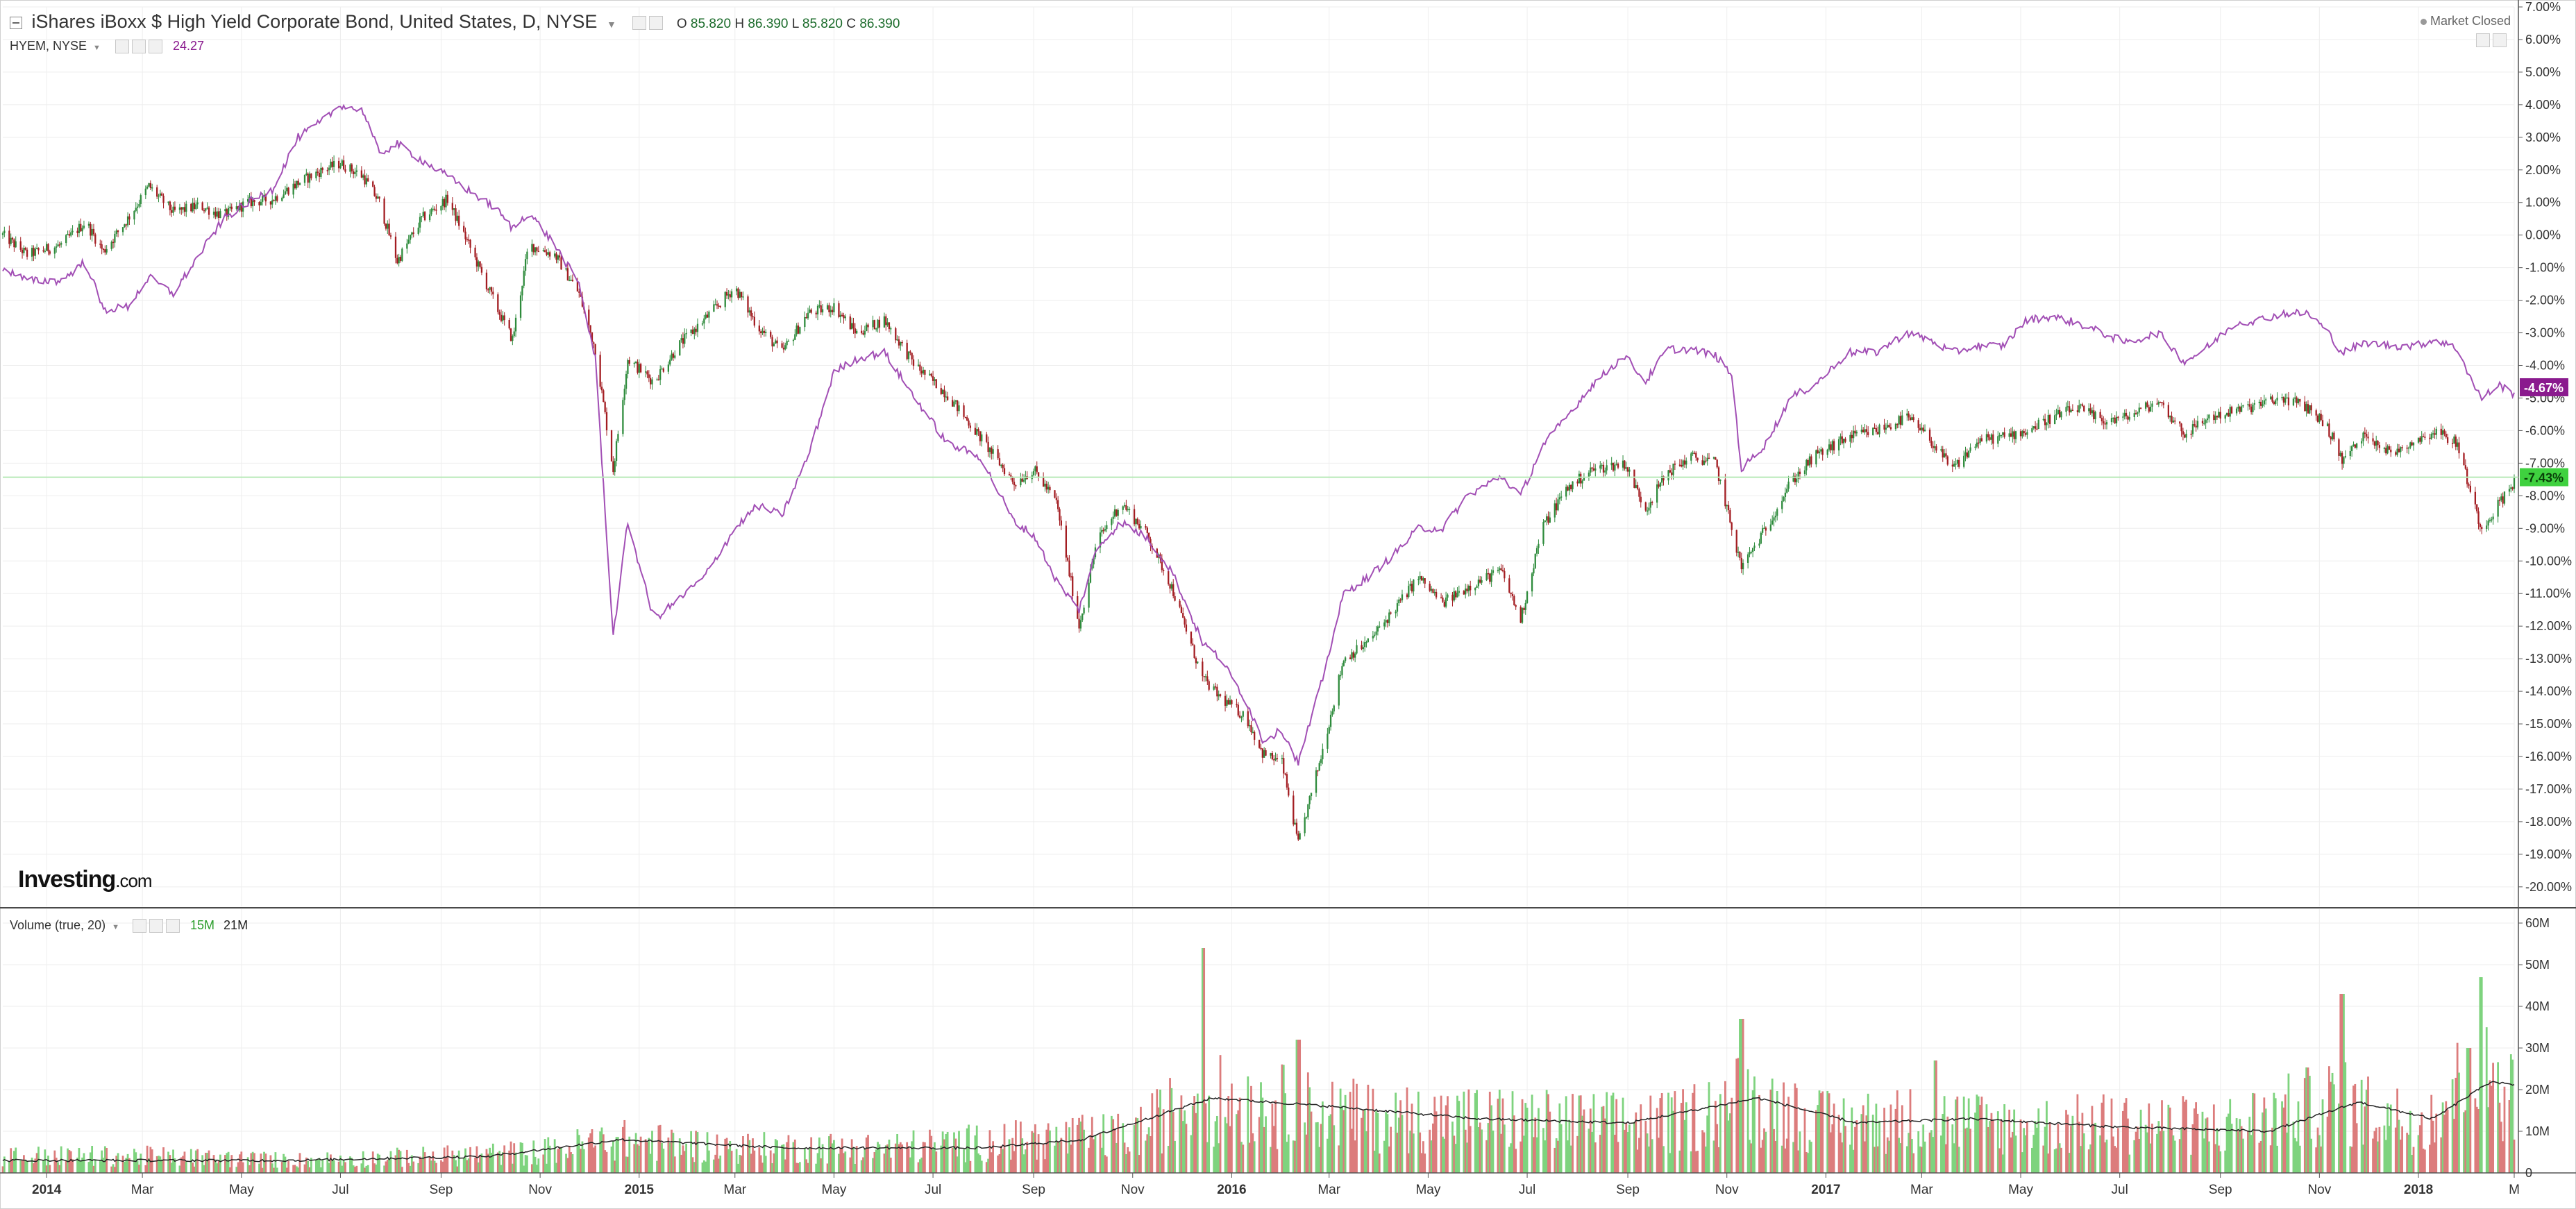 The height and width of the screenshot is (1209, 2576). Describe the element at coordinates (2500, 40) in the screenshot. I see `scroll-right-icon` at that location.